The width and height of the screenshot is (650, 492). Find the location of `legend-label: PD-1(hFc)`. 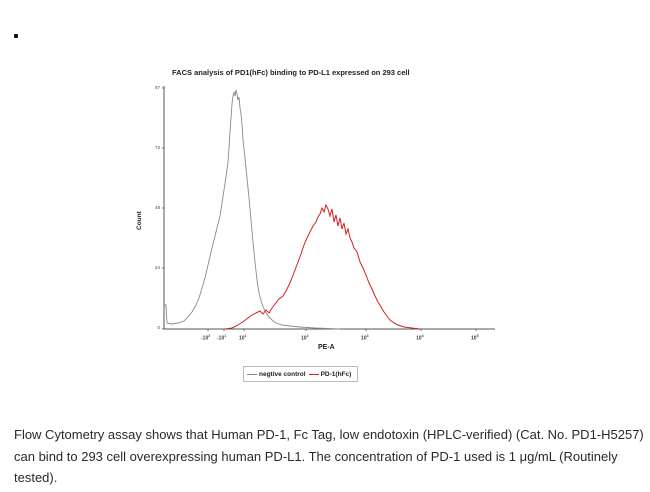

legend-label: PD-1(hFc) is located at coordinates (336, 374).